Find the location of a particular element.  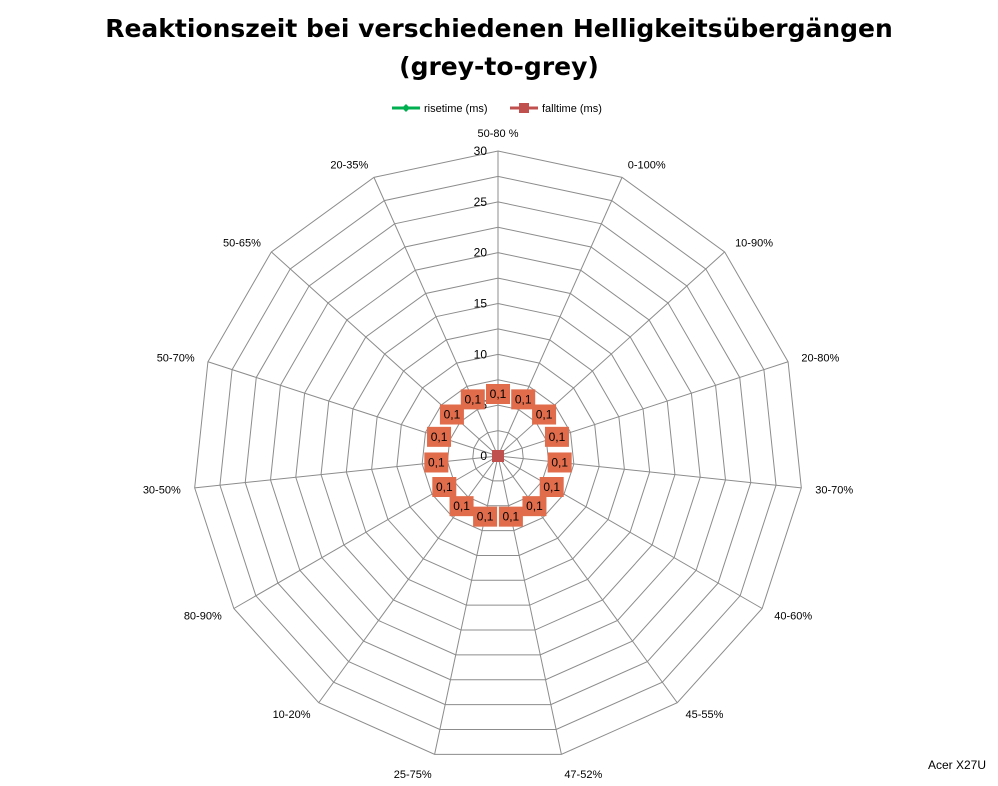

legend-item: risetime (ms) is located at coordinates (440, 109).